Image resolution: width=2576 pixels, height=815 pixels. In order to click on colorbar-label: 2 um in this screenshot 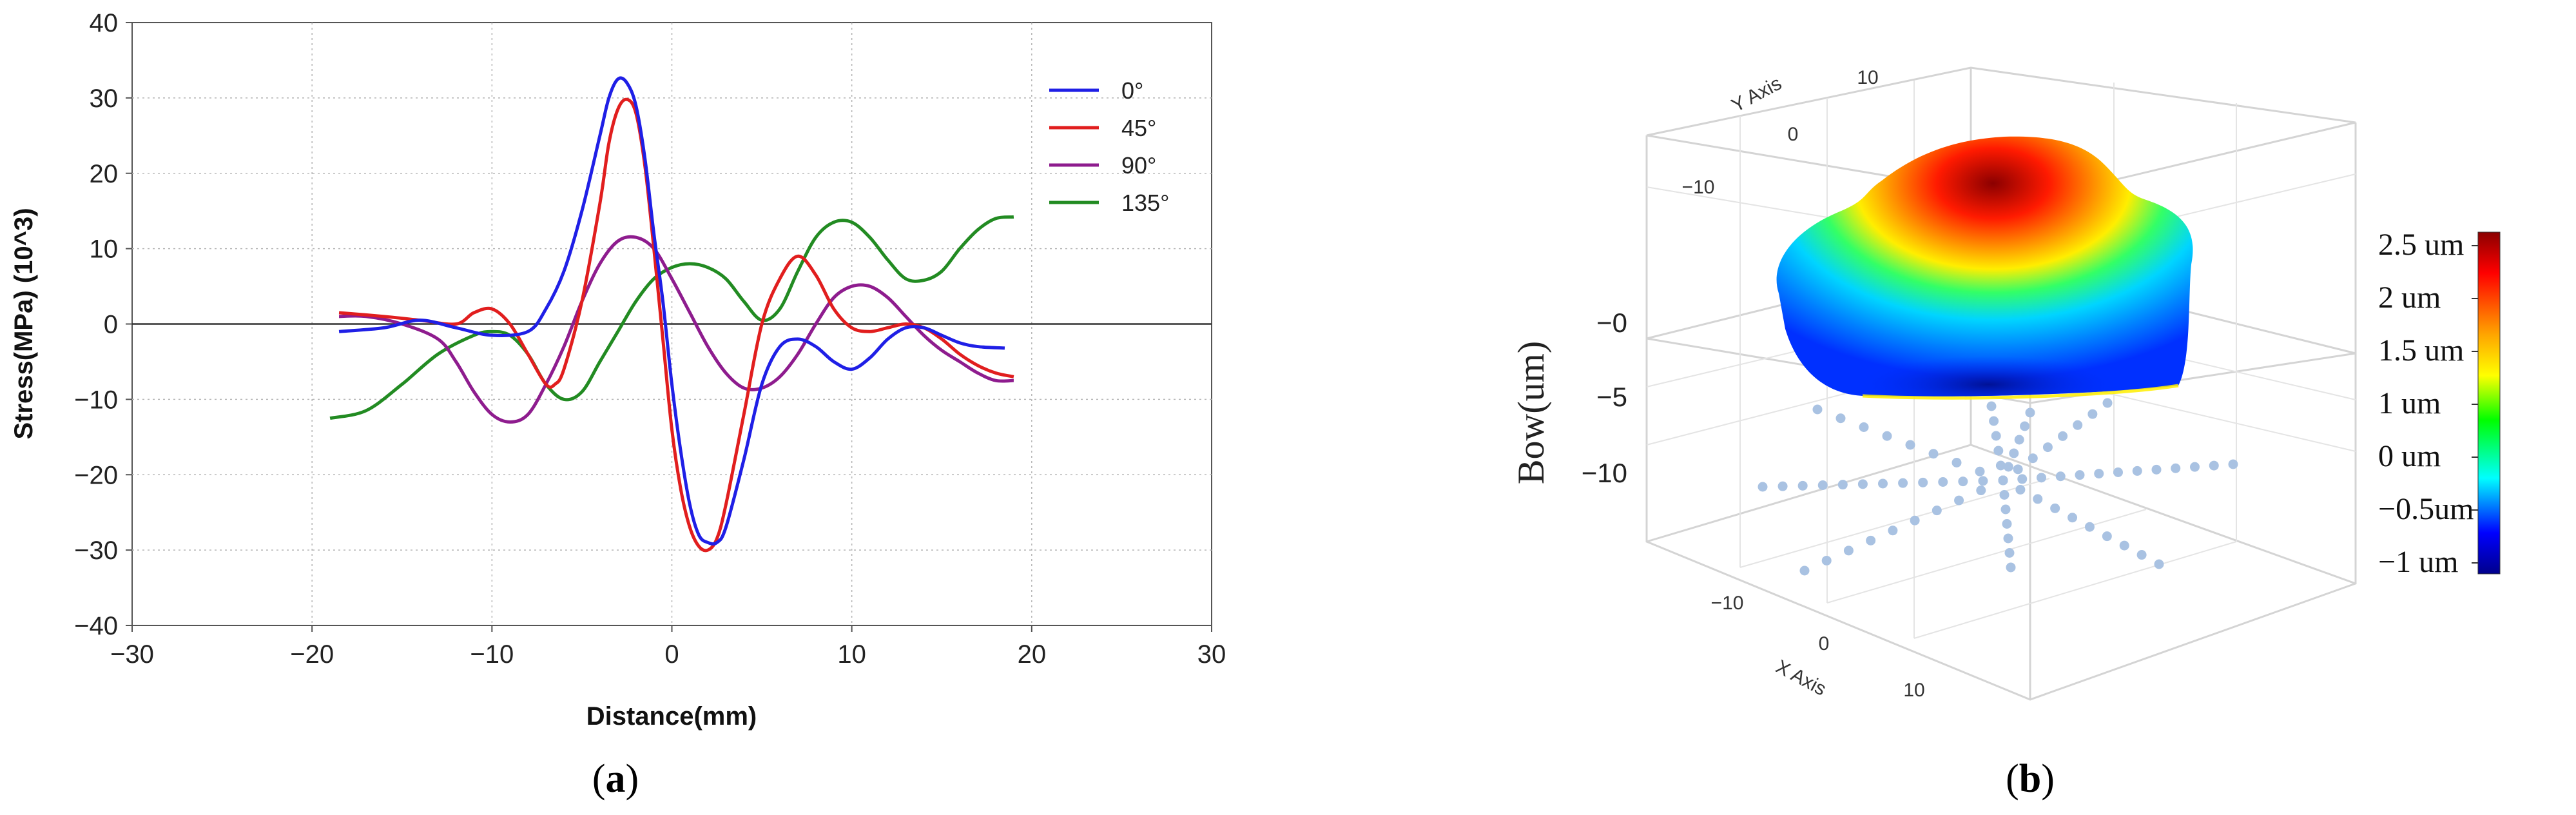, I will do `click(2409, 297)`.